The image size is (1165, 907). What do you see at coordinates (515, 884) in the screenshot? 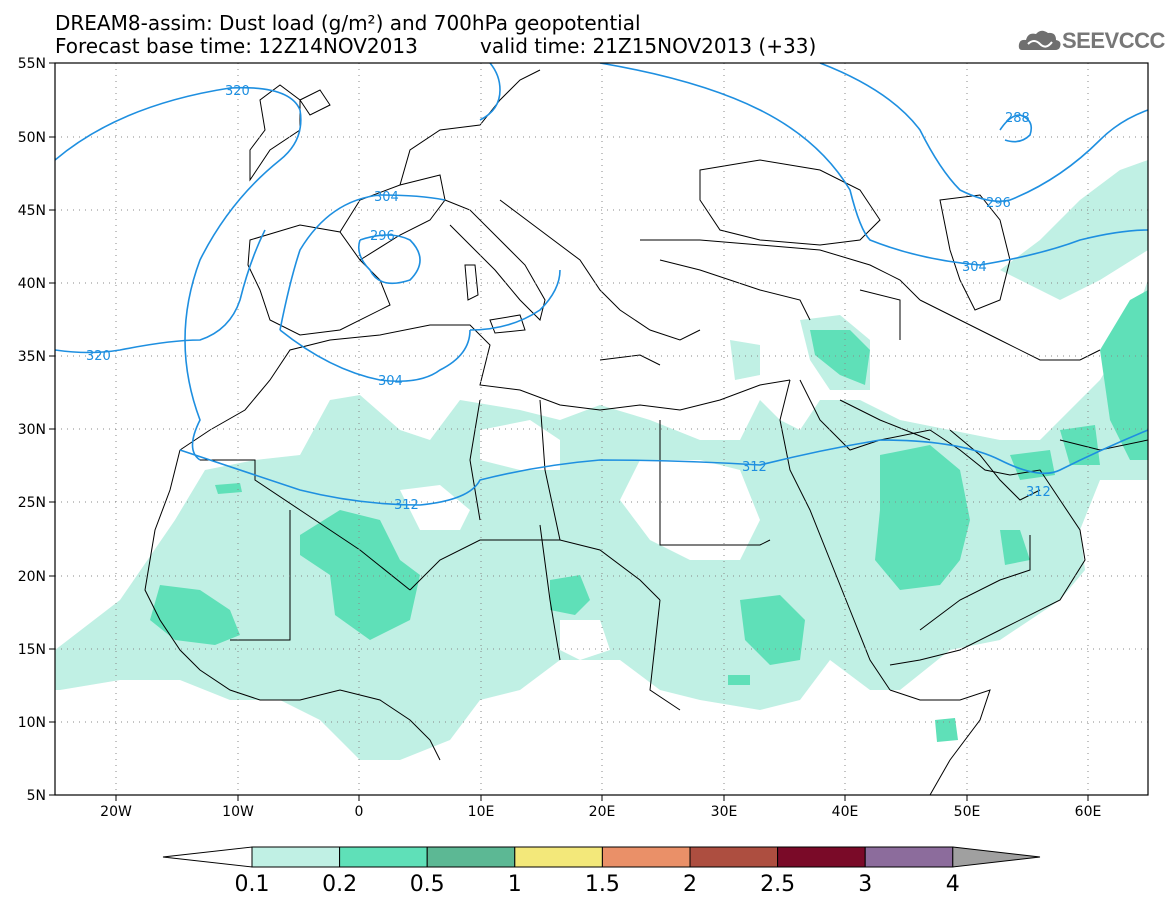
I see `colorbar-label: 1` at bounding box center [515, 884].